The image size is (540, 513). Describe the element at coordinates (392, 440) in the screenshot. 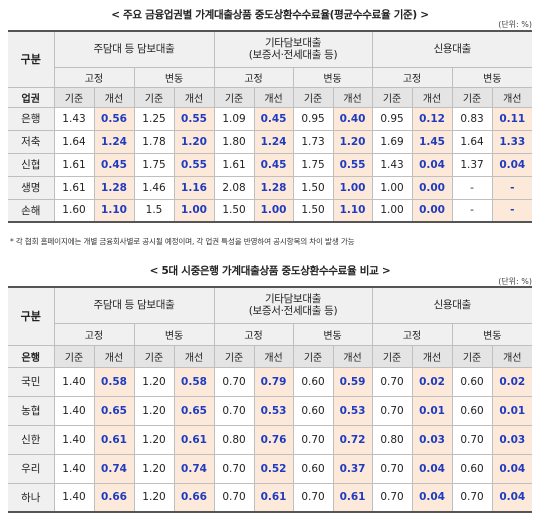

I see `base-rate-cell: 0.80` at that location.